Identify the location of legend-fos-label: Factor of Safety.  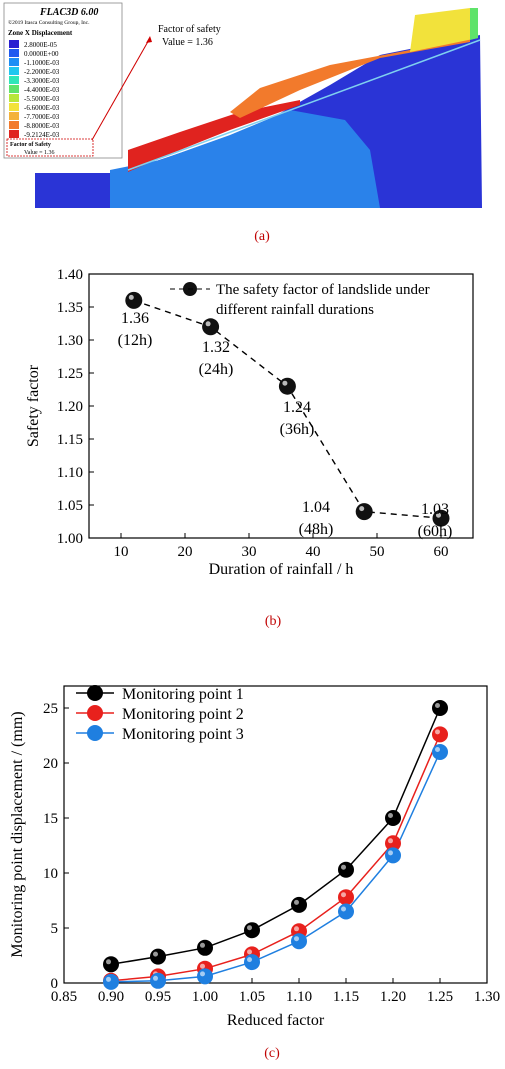
(30, 145).